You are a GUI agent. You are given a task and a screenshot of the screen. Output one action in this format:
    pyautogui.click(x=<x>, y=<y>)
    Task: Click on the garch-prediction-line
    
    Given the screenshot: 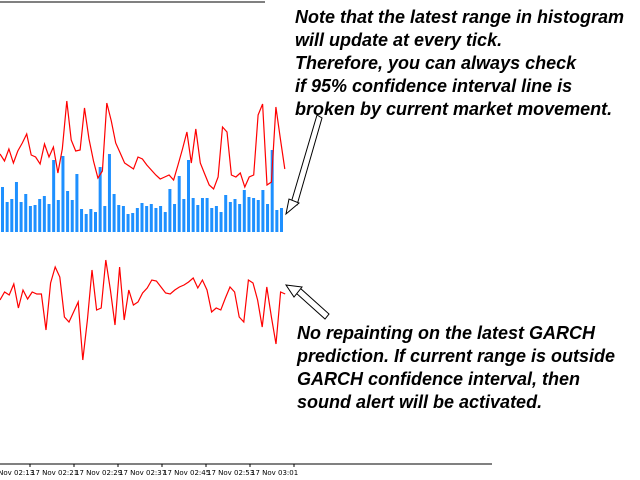 What is the action you would take?
    pyautogui.click(x=143, y=310)
    